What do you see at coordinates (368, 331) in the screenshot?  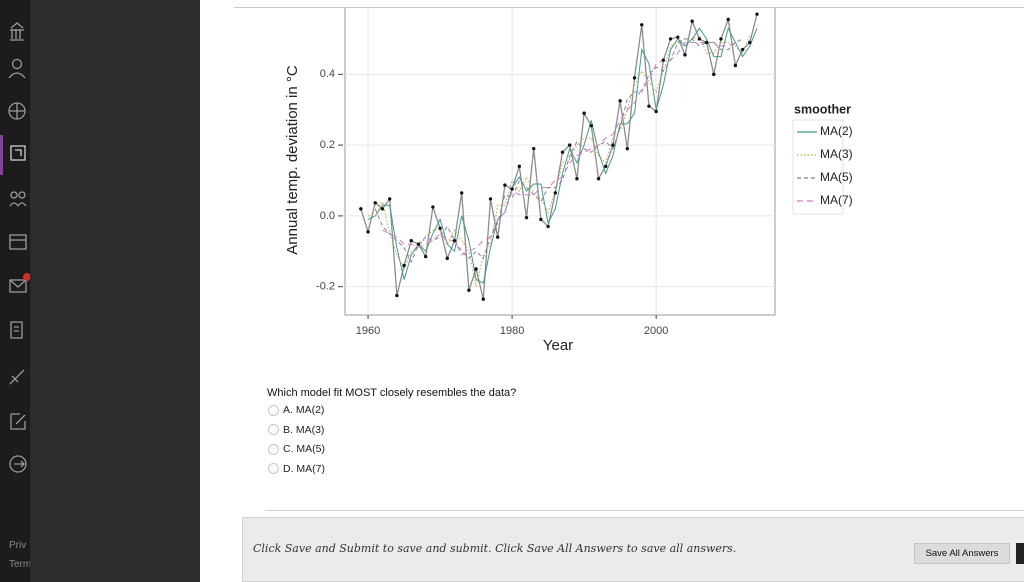 I see `x-tick-label: 1960` at bounding box center [368, 331].